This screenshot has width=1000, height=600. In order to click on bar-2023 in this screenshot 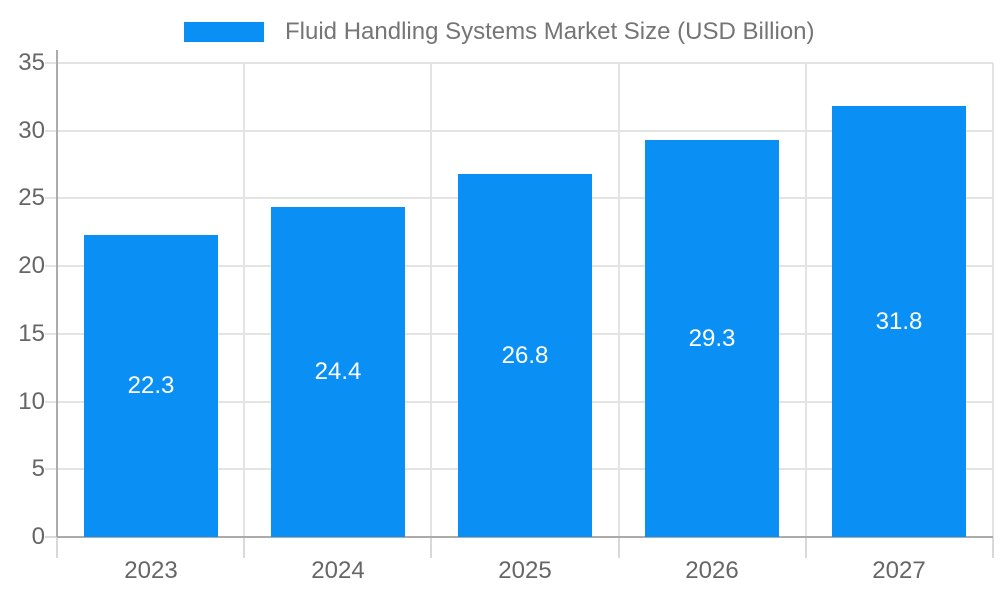, I will do `click(151, 385)`.